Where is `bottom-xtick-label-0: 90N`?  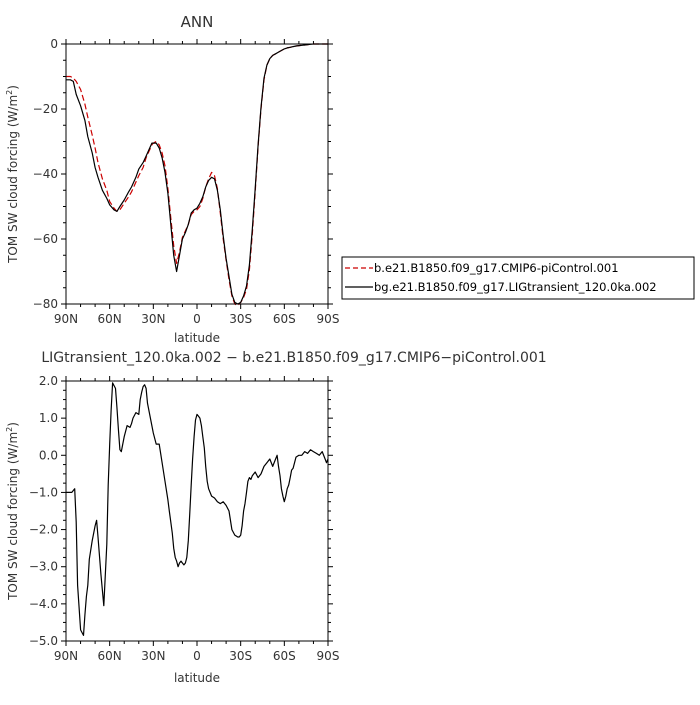 bottom-xtick-label-0: 90N is located at coordinates (66, 656).